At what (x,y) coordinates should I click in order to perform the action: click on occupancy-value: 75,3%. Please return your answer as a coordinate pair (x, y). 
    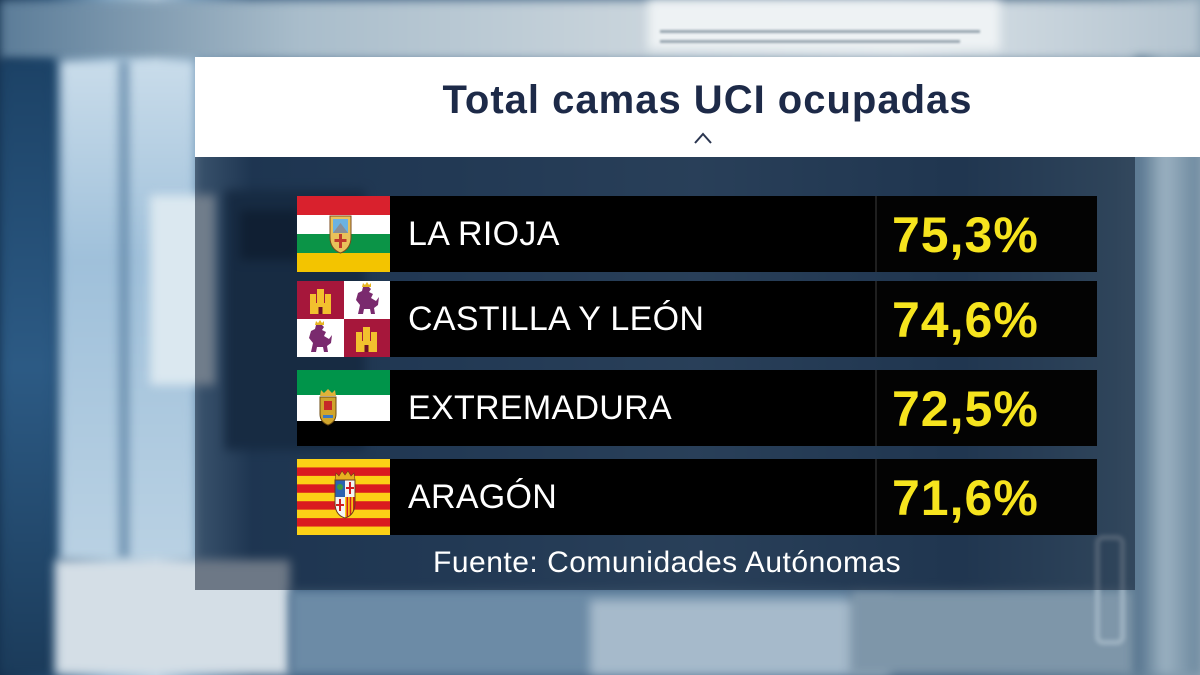
    Looking at the image, I should click on (965, 235).